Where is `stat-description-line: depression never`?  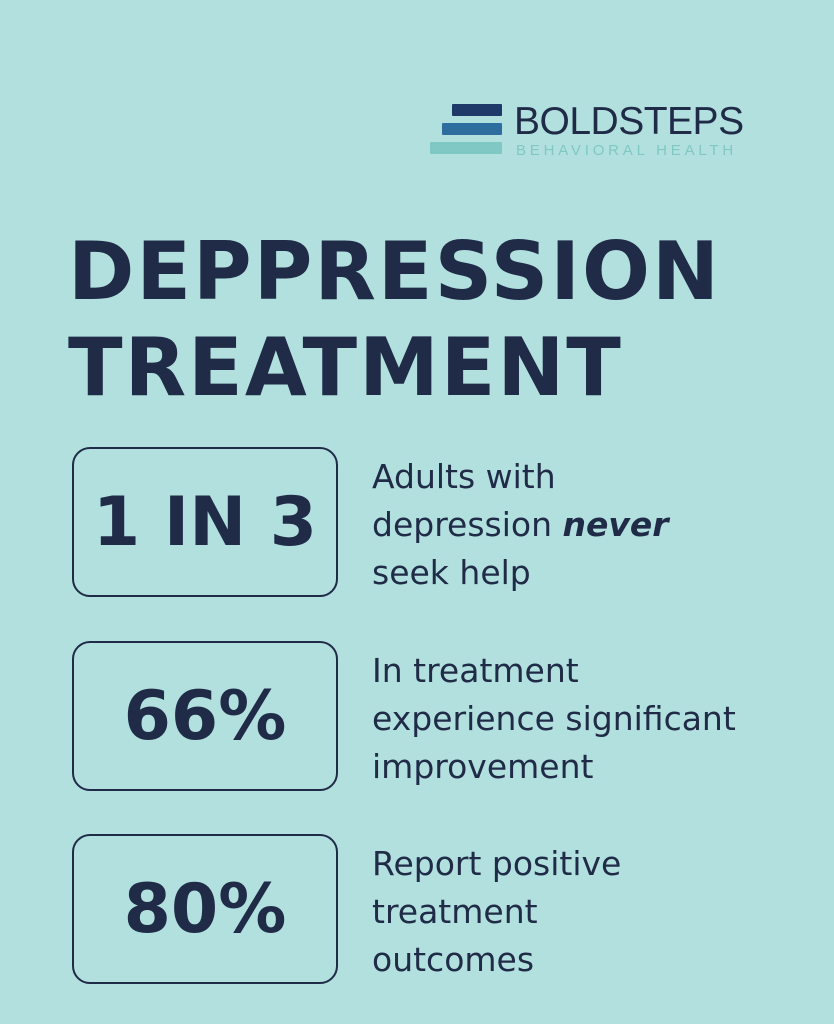 stat-description-line: depression never is located at coordinates (520, 525).